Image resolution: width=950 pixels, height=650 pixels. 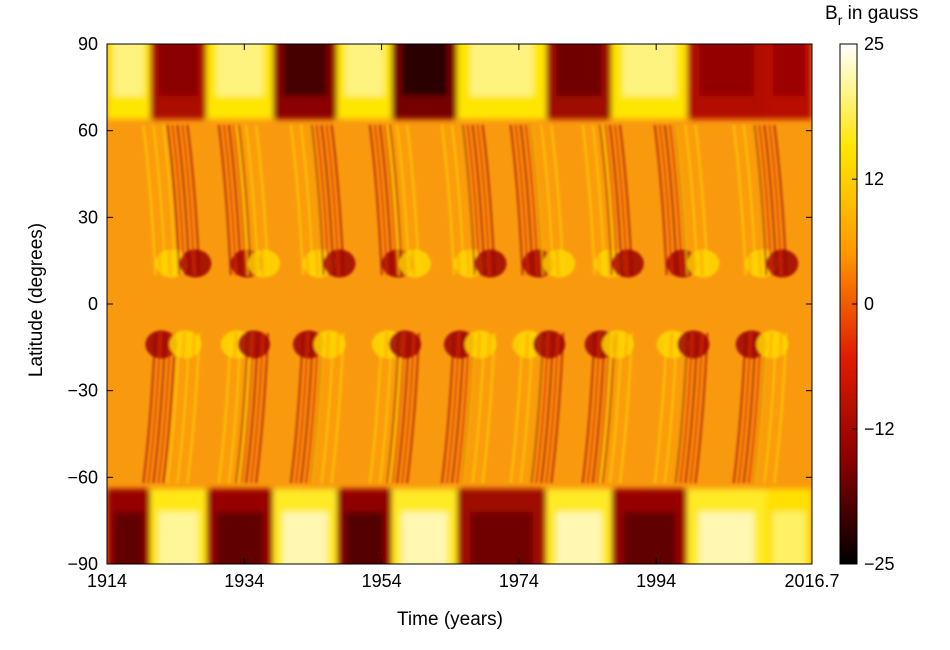 What do you see at coordinates (82, 391) in the screenshot?
I see `y-tick-label: −30` at bounding box center [82, 391].